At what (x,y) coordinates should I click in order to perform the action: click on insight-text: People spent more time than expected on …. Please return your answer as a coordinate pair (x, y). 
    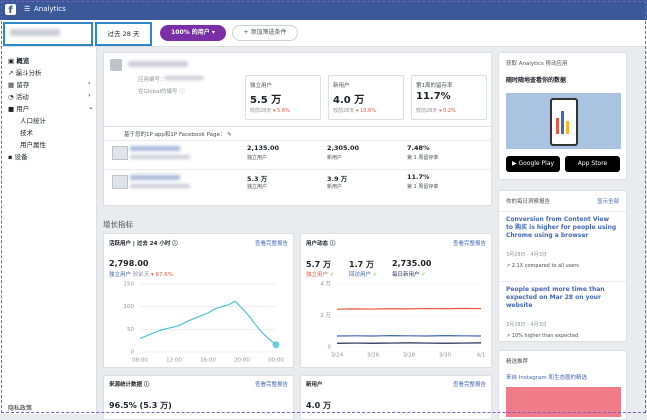
    Looking at the image, I should click on (562, 298).